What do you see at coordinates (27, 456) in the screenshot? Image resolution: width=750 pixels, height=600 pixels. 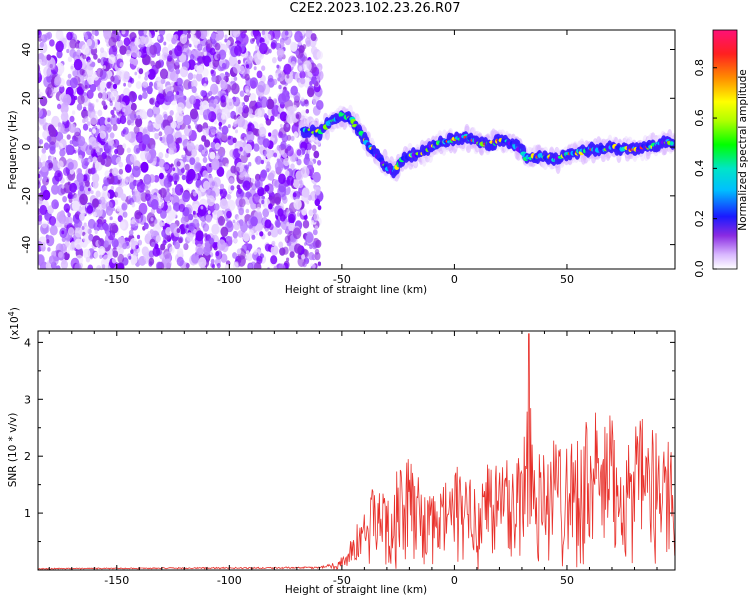 I see `y-tick-label: 2` at bounding box center [27, 456].